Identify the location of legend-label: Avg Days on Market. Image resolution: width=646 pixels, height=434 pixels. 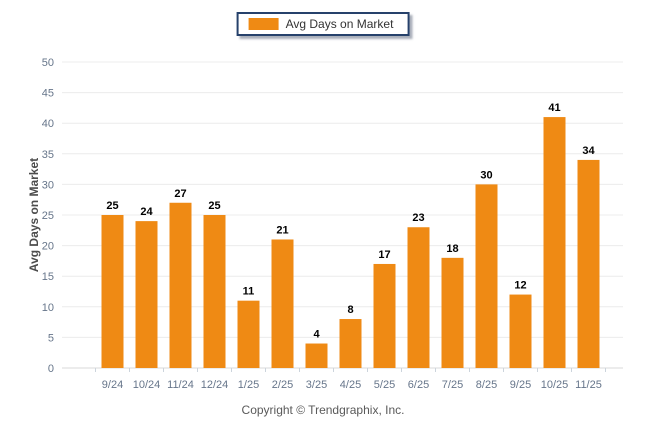
(339, 24).